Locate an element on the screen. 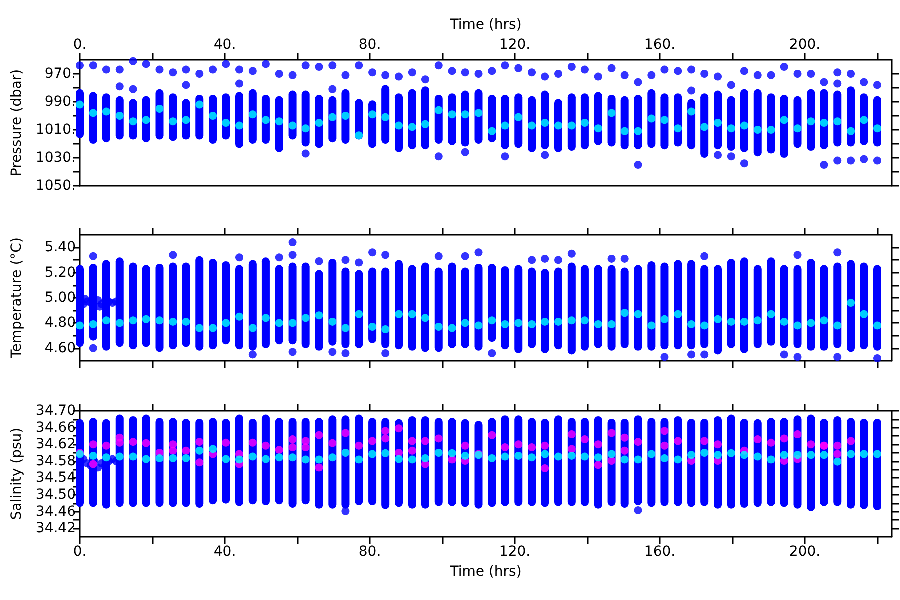  x2-tick-label: 80. is located at coordinates (370, 45).